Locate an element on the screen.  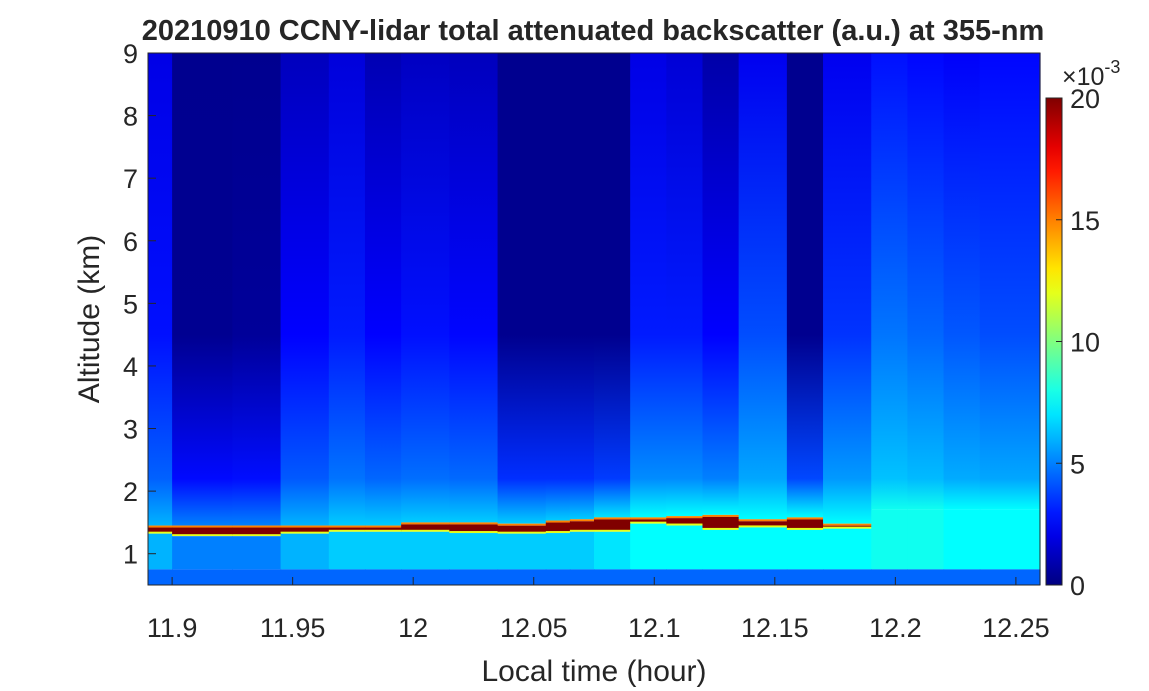
y-tick-label: 2 is located at coordinates (130, 492).